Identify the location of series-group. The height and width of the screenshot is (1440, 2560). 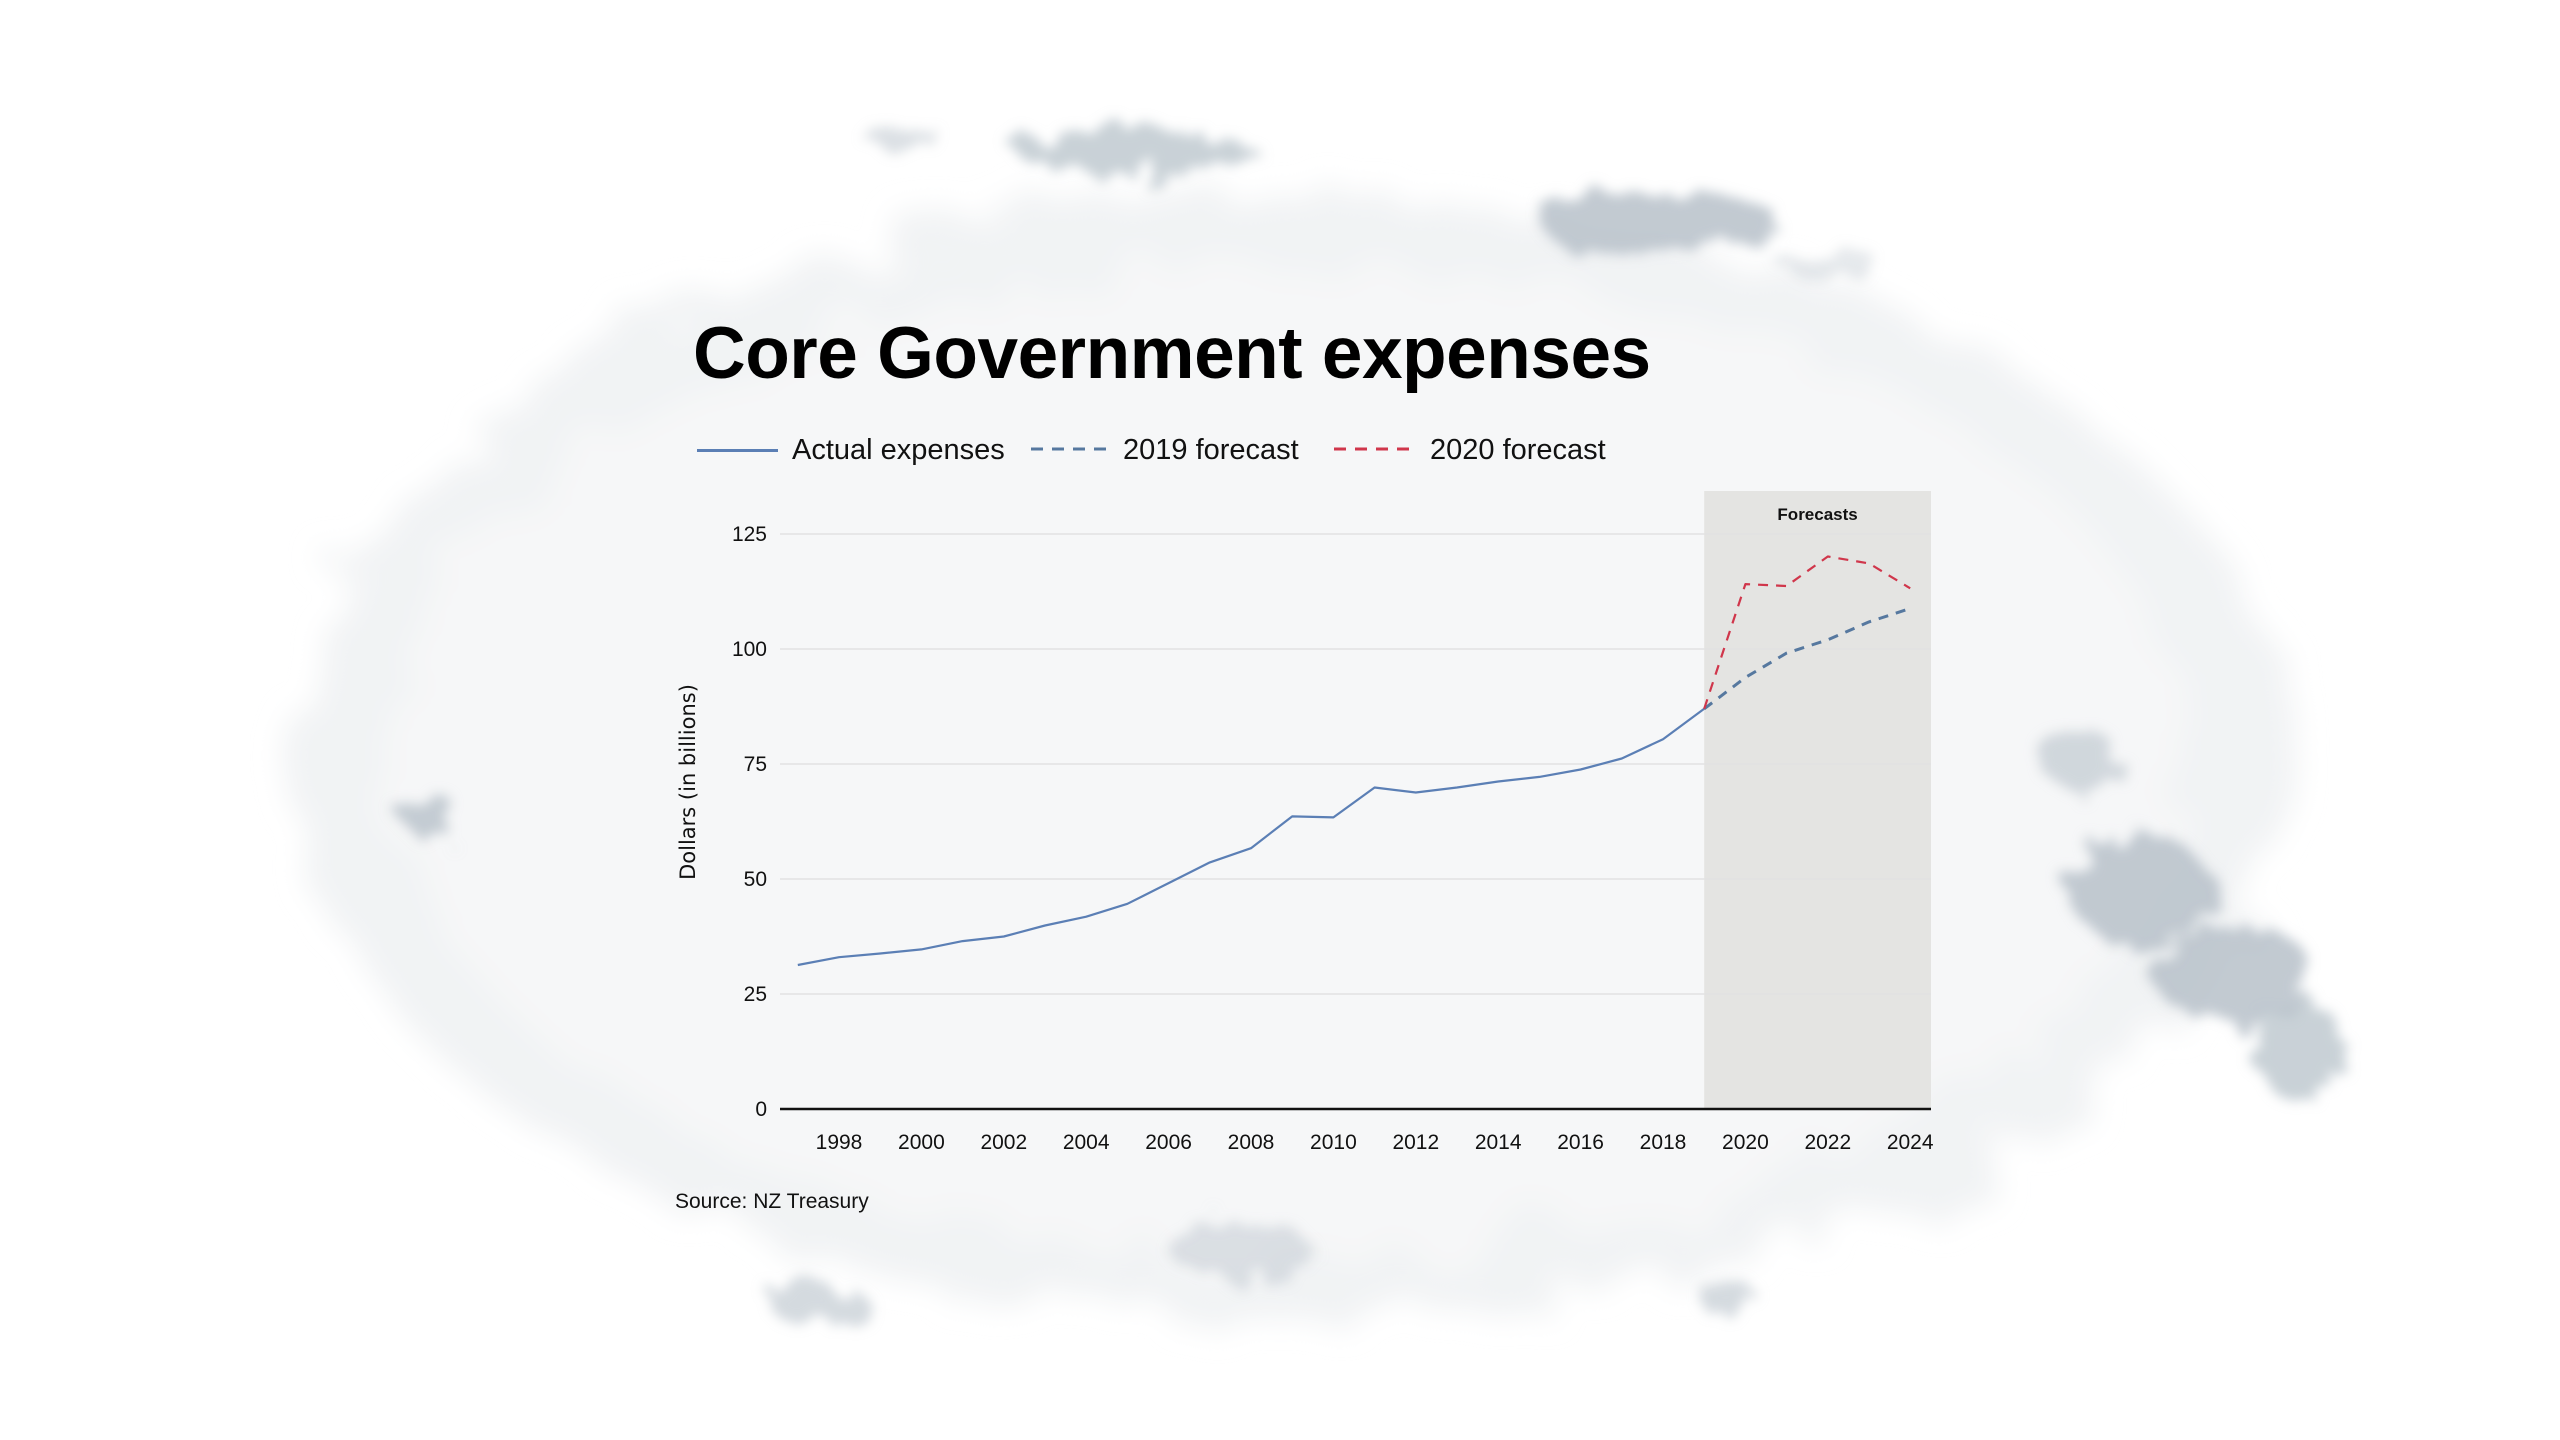
(1354, 761).